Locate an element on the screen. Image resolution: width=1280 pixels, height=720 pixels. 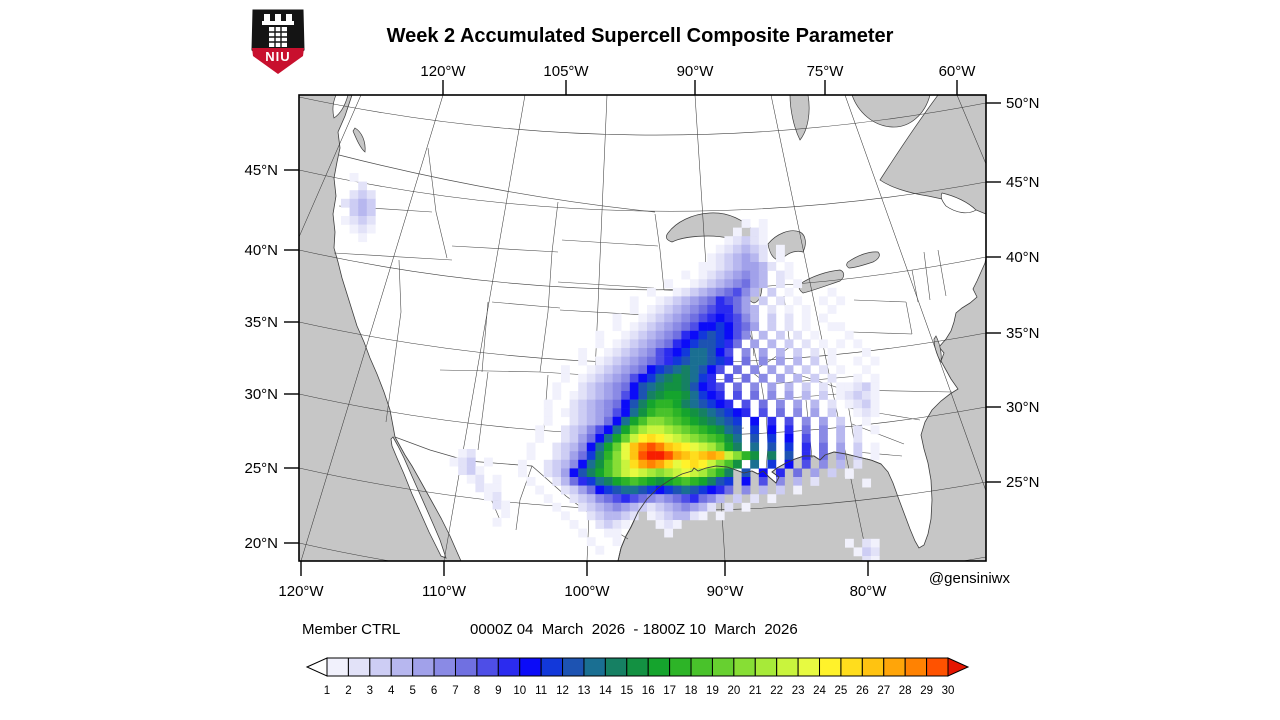
tick-label: 60°W is located at coordinates (958, 71).